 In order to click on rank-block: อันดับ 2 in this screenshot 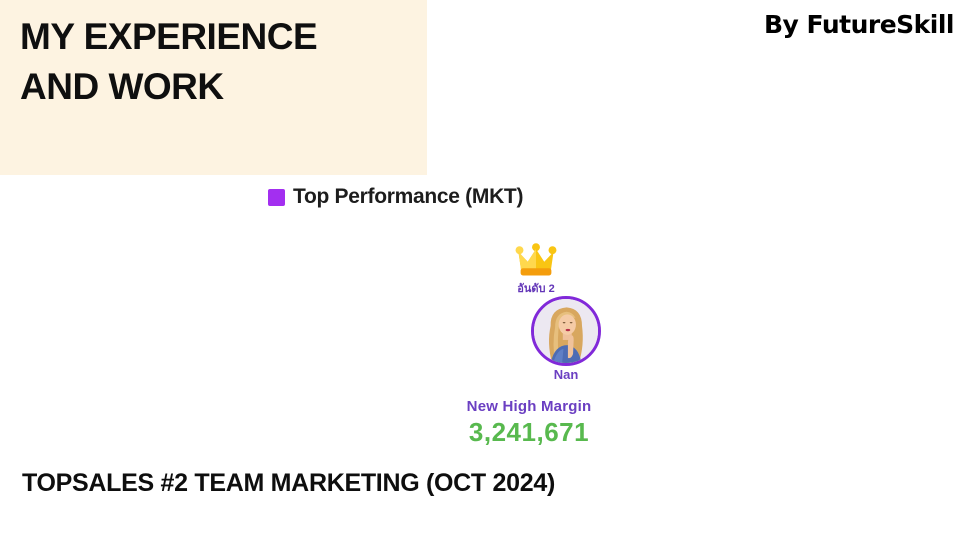, I will do `click(536, 270)`.